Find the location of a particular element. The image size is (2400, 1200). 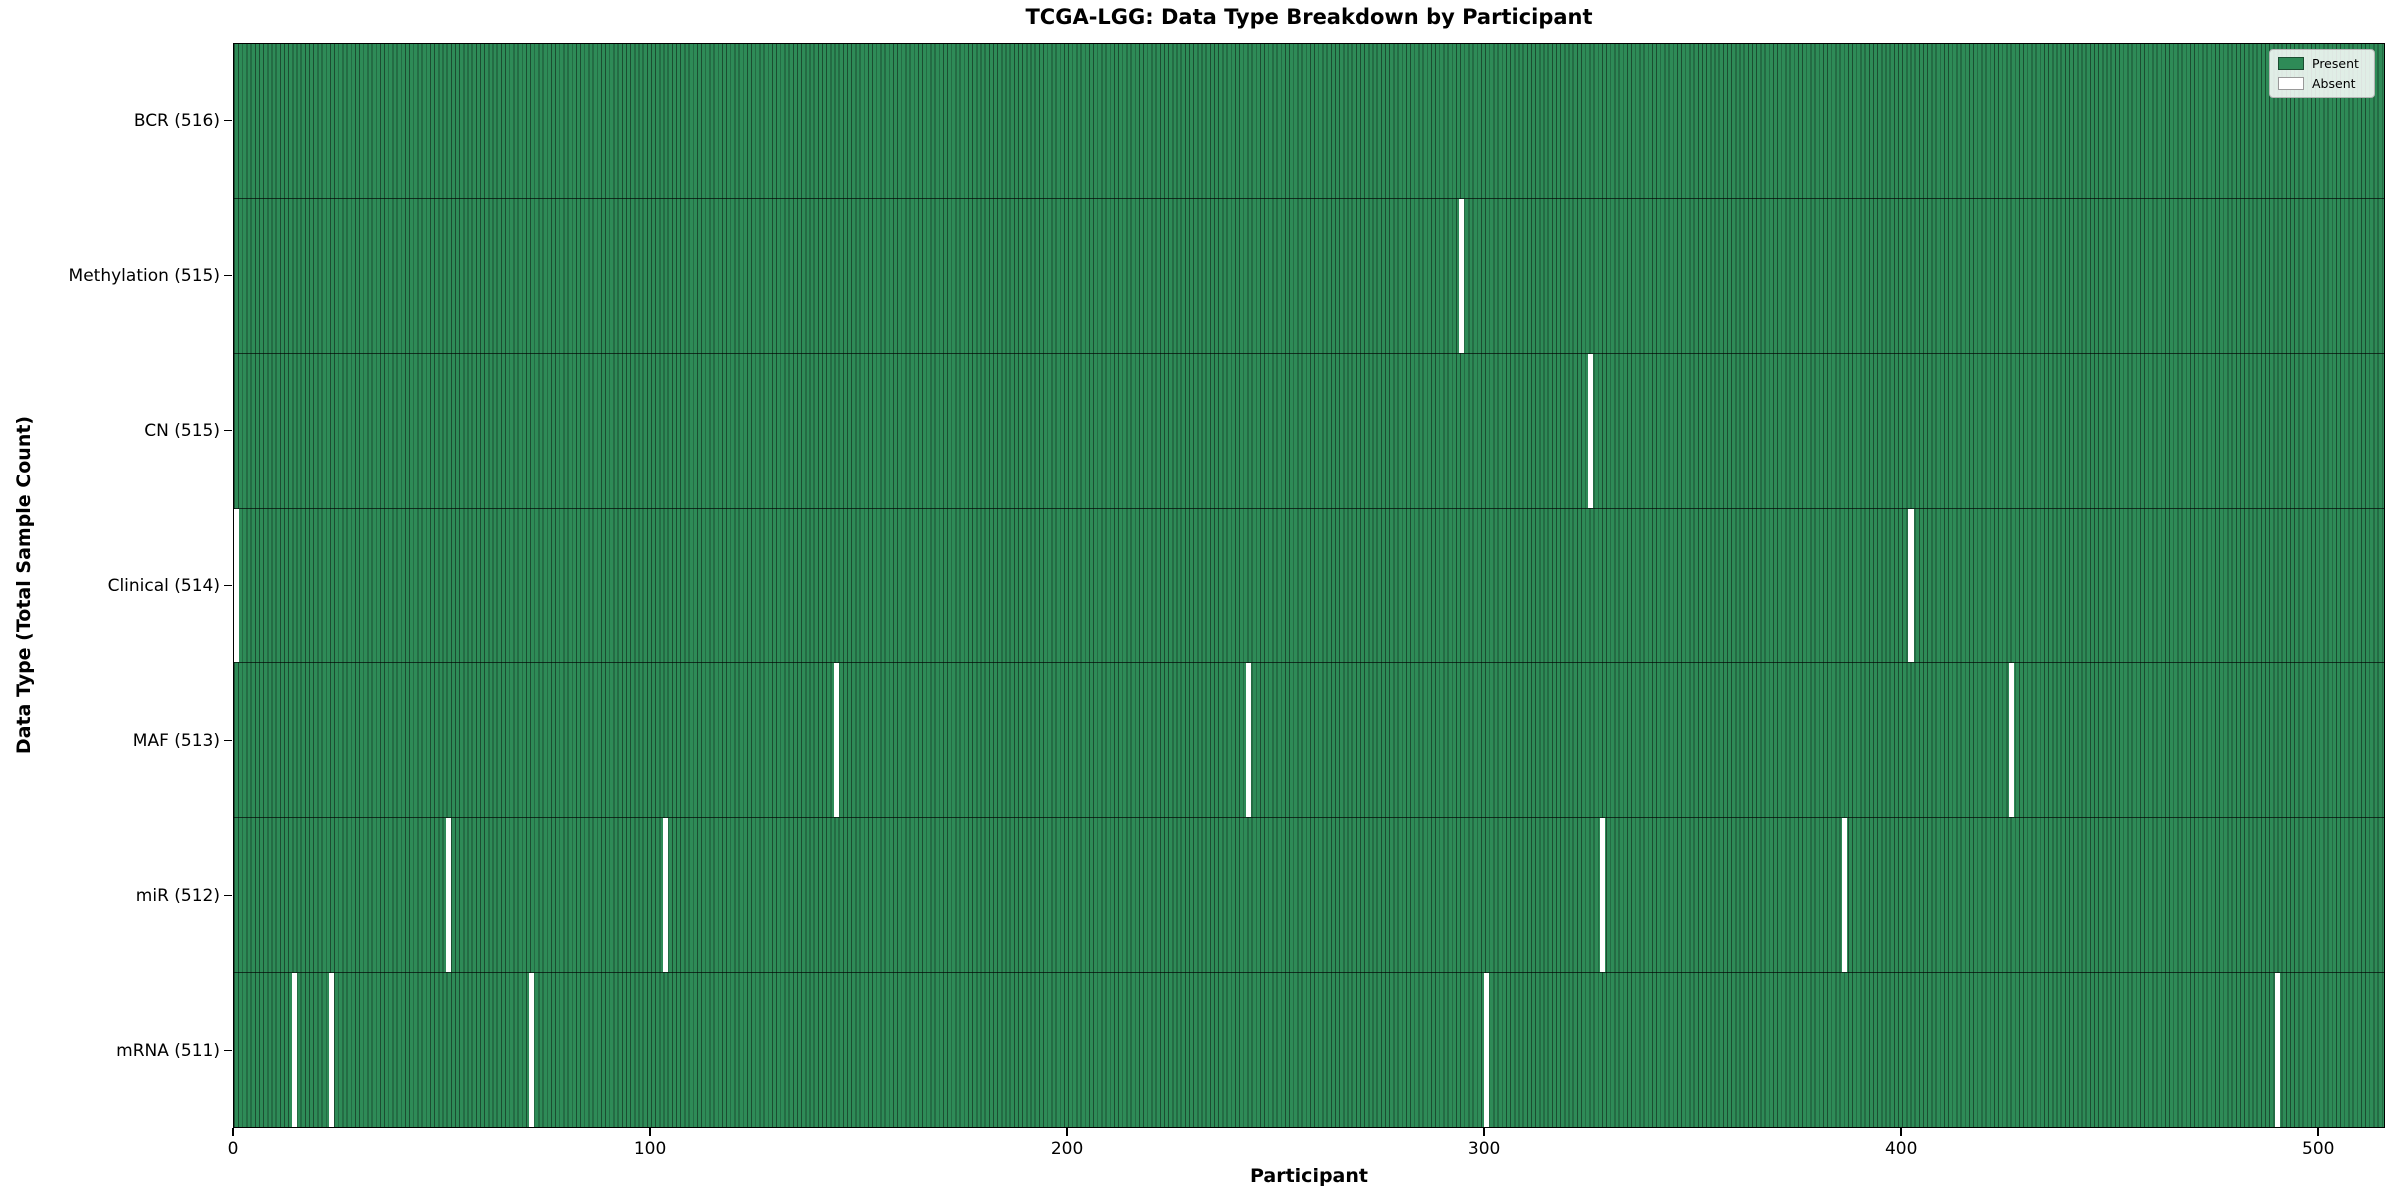

y-tick-label: CN (515) is located at coordinates (182, 430).